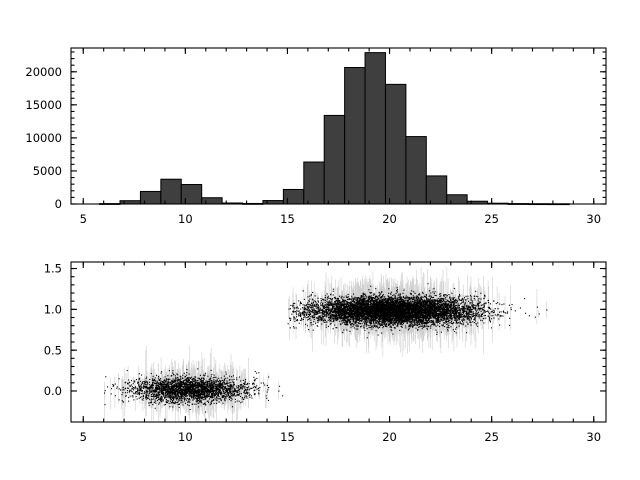  Describe the element at coordinates (58, 204) in the screenshot. I see `y-tick-label: 0` at that location.